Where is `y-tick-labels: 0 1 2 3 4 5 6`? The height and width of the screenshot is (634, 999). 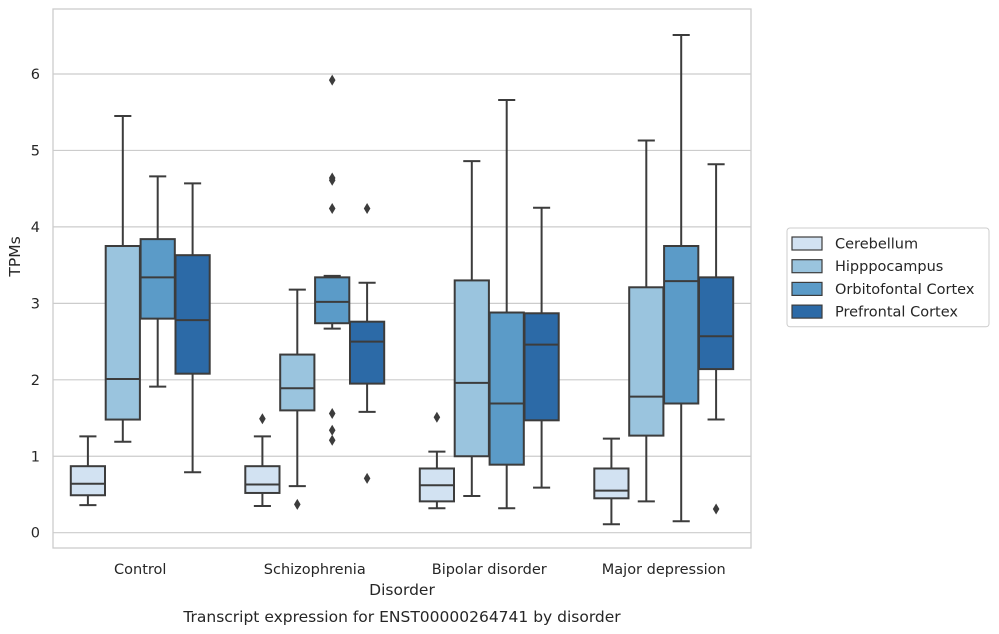 y-tick-labels: 0 1 2 3 4 5 6 is located at coordinates (35, 304).